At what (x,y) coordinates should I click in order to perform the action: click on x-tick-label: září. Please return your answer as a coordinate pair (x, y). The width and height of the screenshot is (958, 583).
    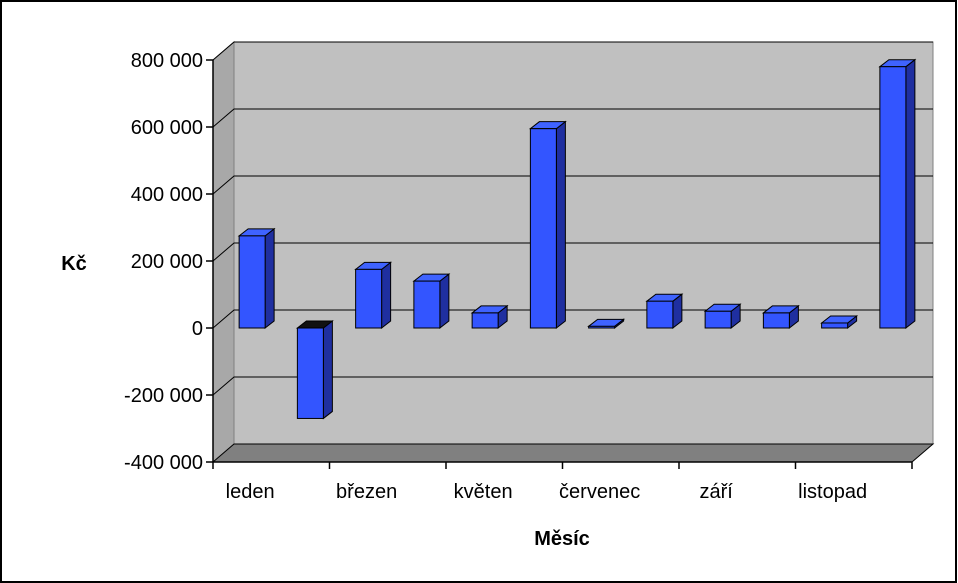
    Looking at the image, I should click on (716, 492).